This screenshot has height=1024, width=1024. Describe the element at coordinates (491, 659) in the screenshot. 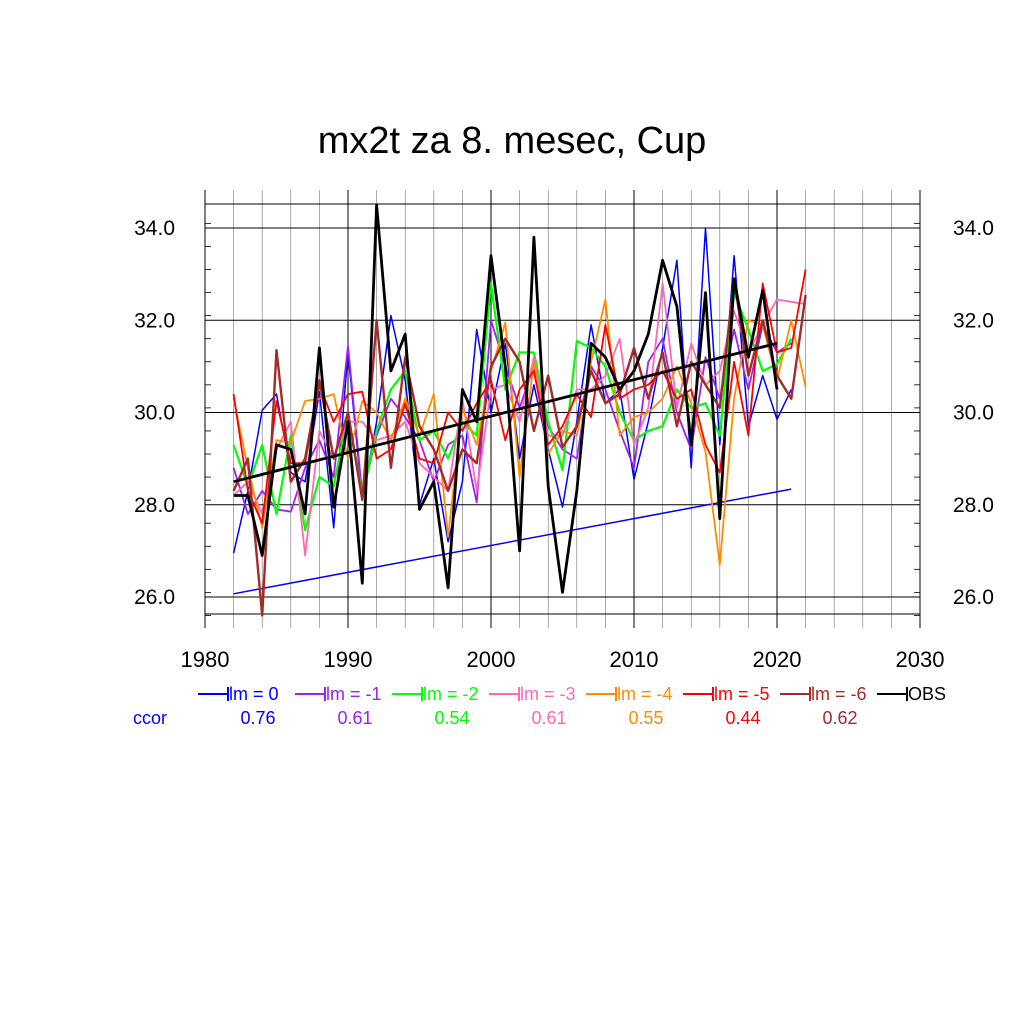

I see `x-tick-label: 2000` at that location.